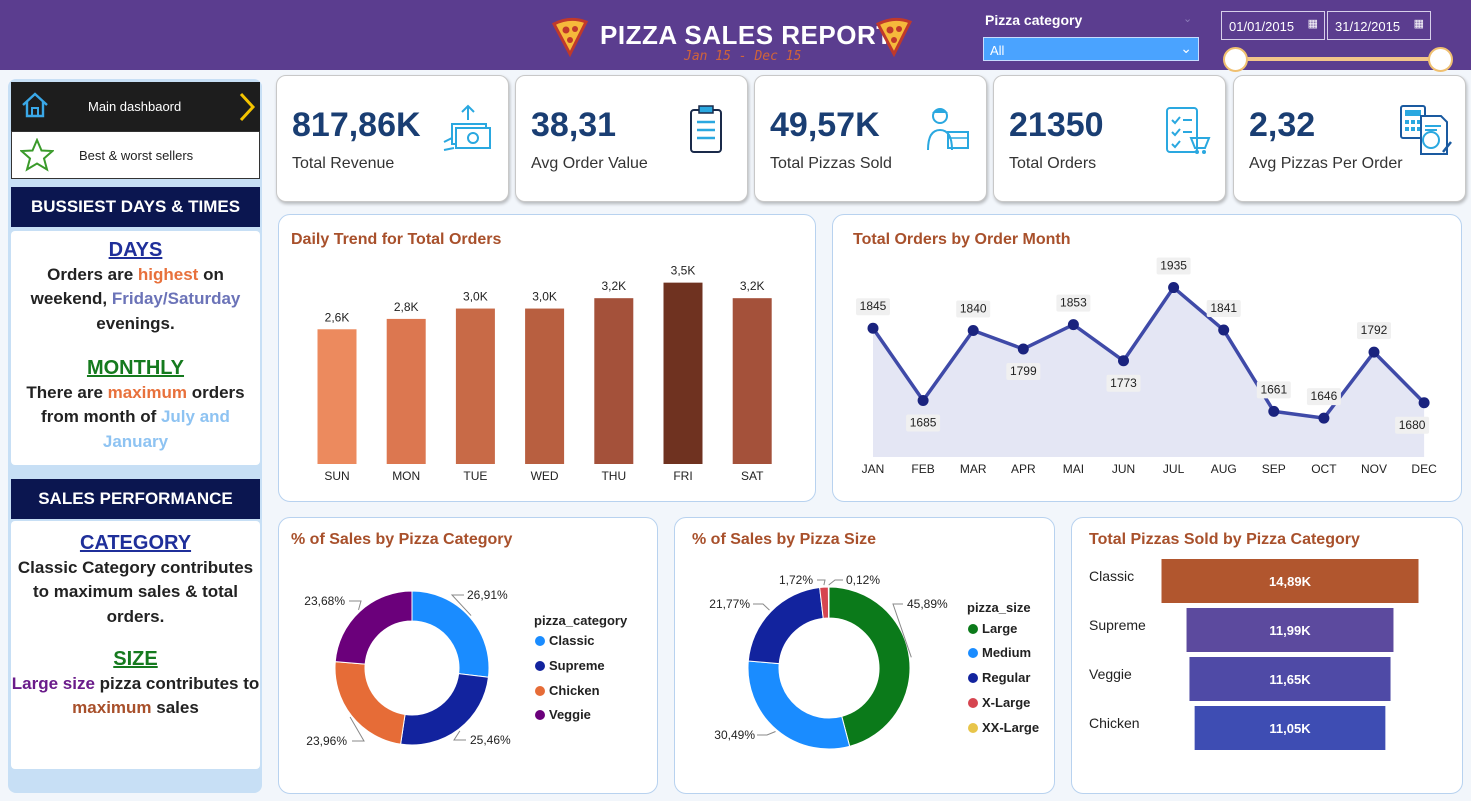 The image size is (1471, 801). I want to click on kpi-total-pizzas-sold: 49,57K Total Pizzas Sold, so click(870, 138).